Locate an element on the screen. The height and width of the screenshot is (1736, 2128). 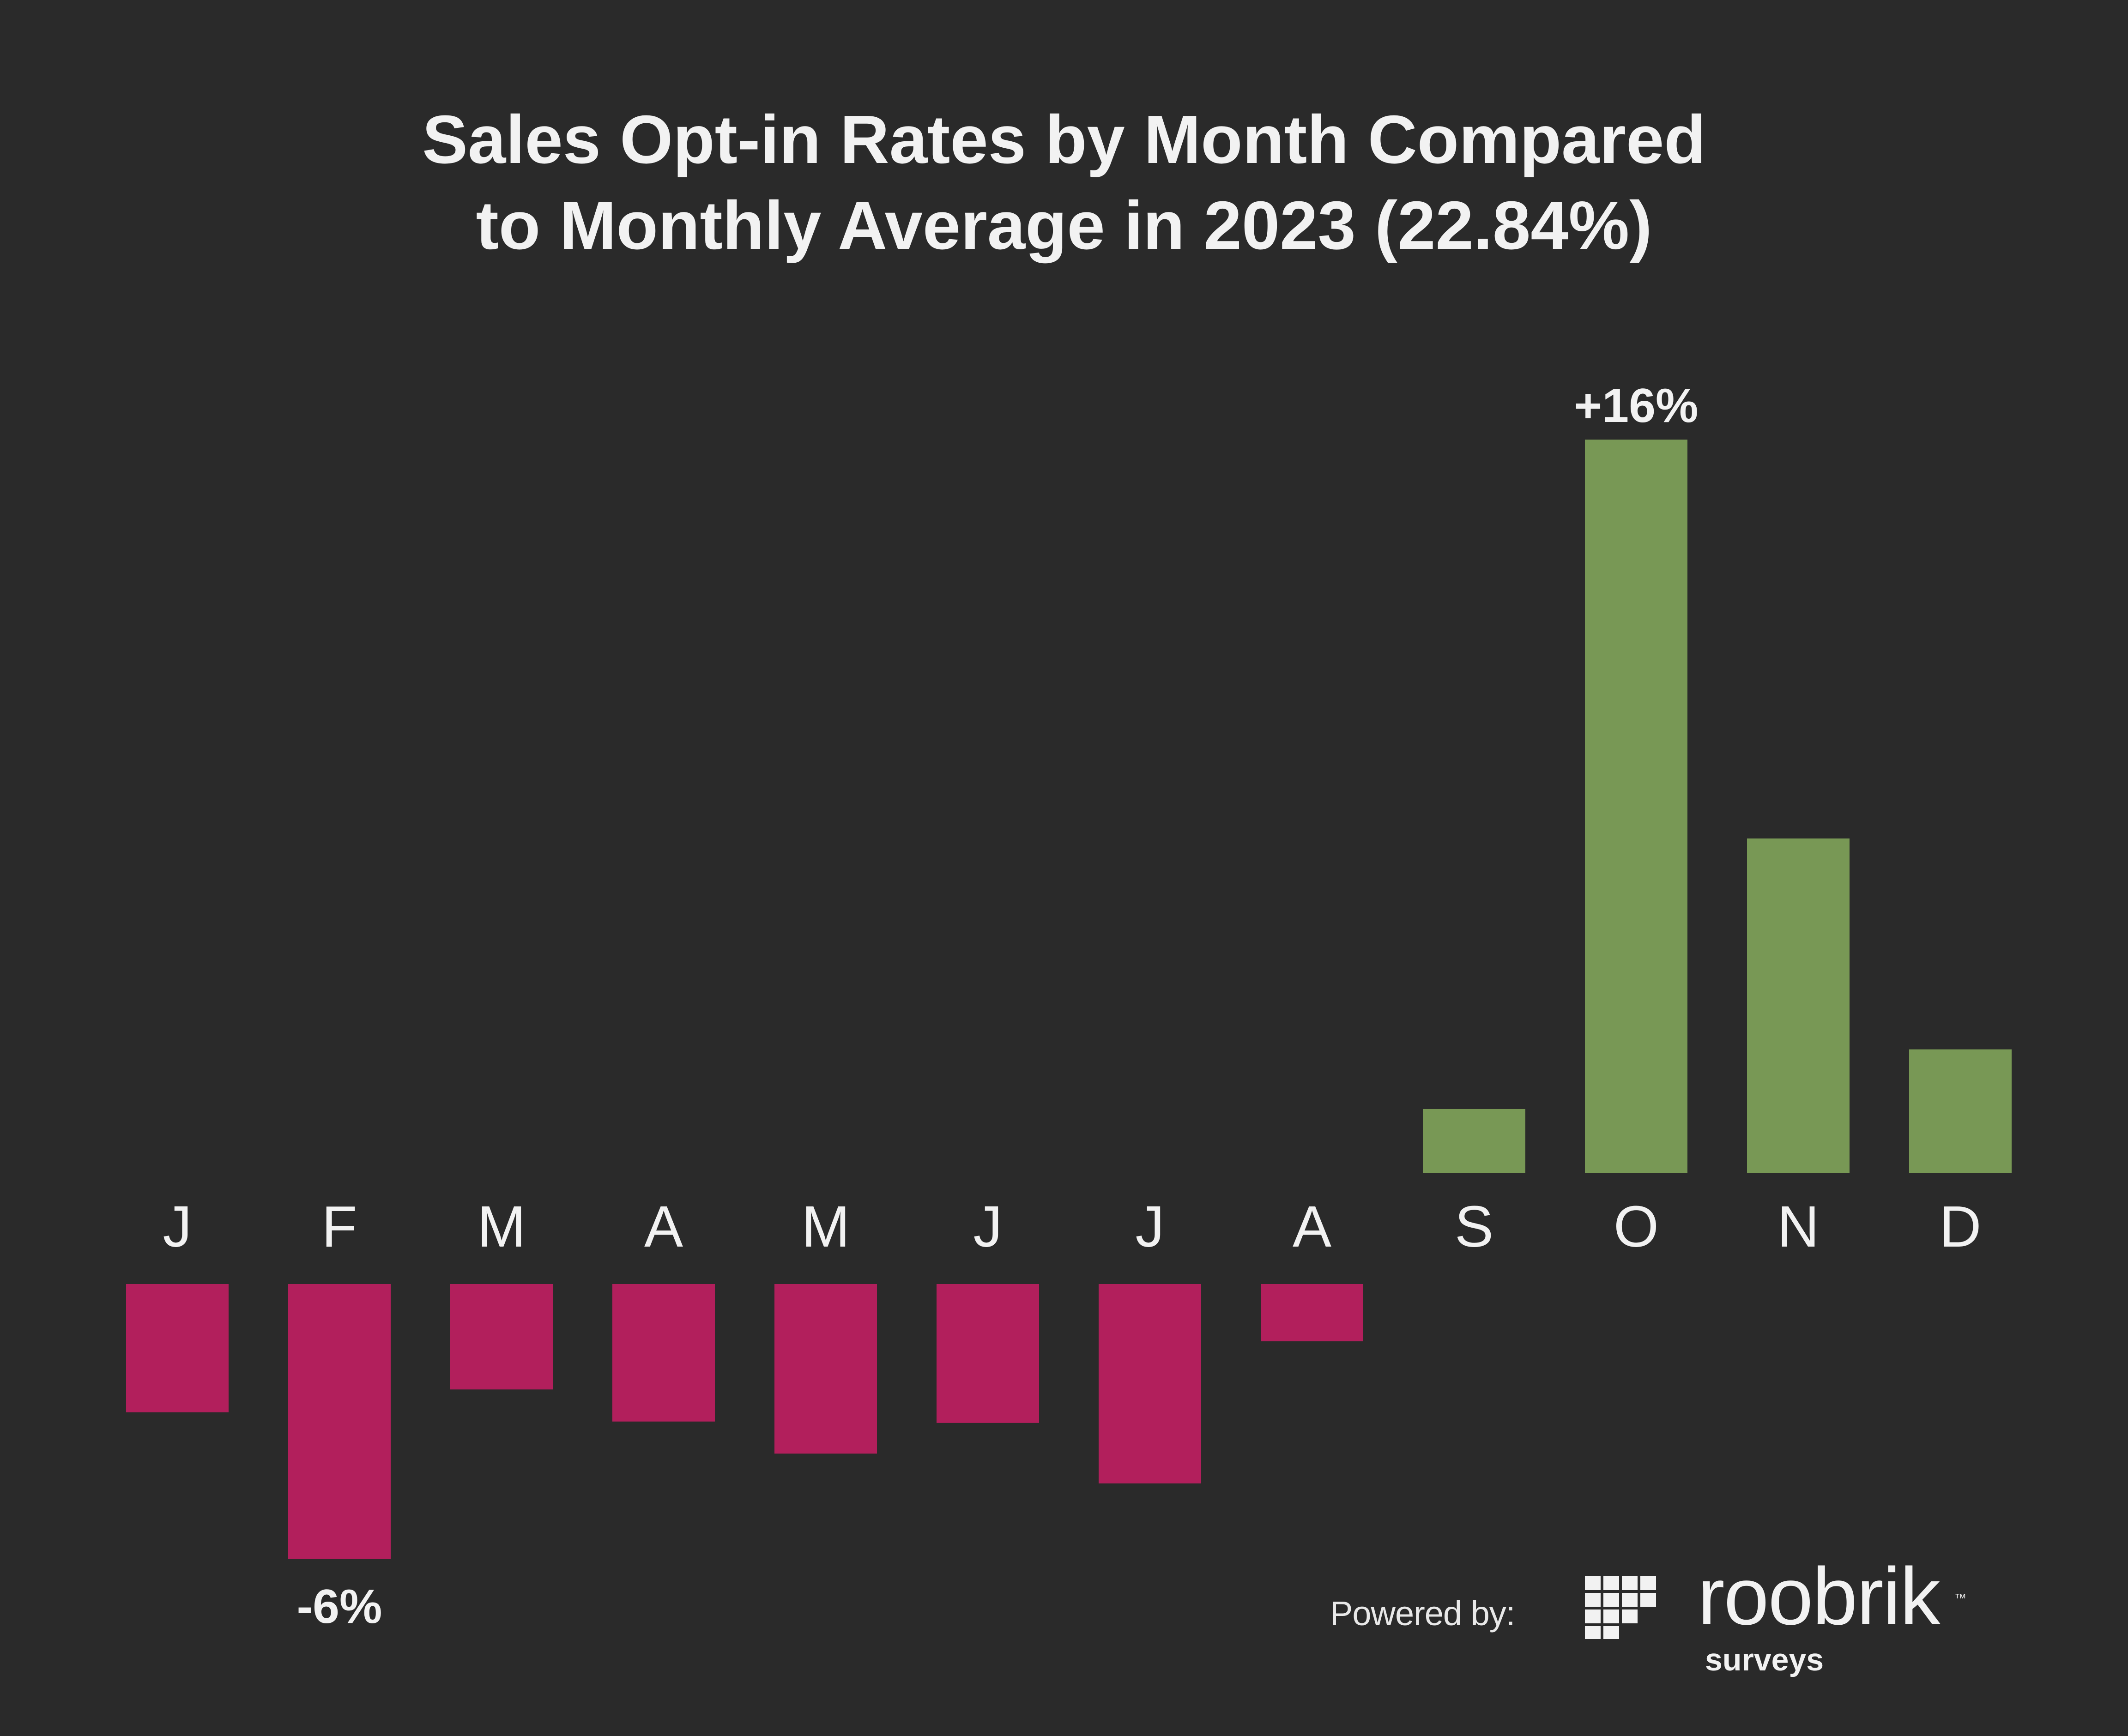
category-label-6: J is located at coordinates (988, 1227).